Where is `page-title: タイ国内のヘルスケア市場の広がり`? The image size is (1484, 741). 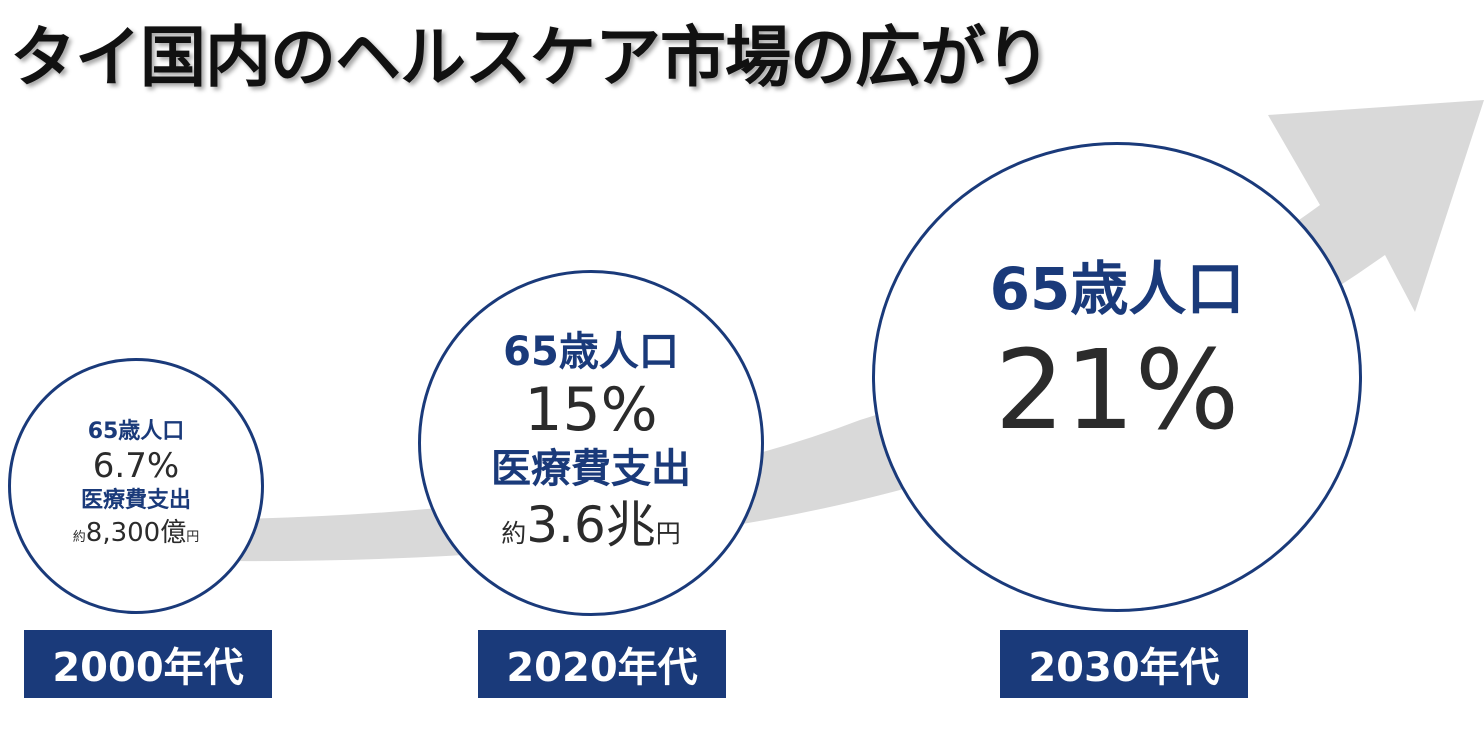 page-title: タイ国内のヘルスケア市場の広がり is located at coordinates (530, 57).